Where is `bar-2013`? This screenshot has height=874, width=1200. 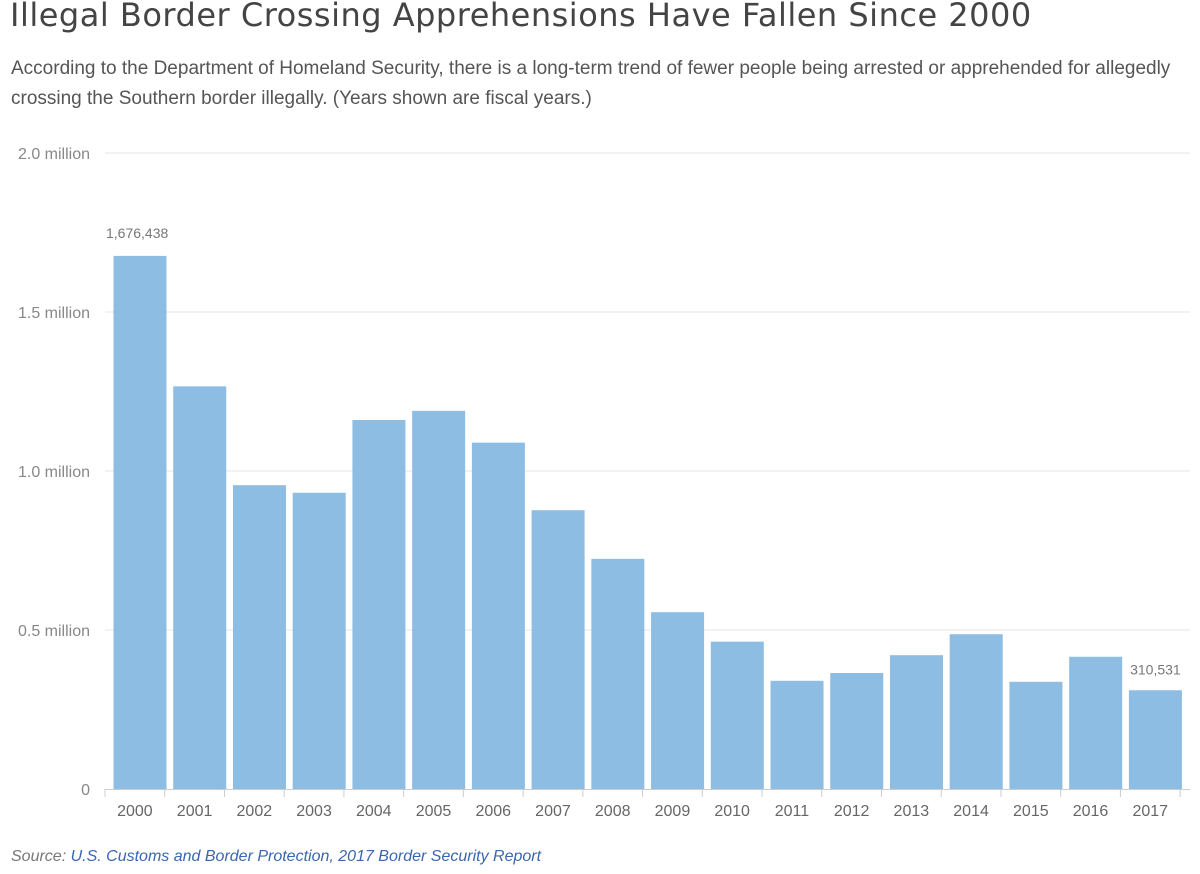
bar-2013 is located at coordinates (916, 722).